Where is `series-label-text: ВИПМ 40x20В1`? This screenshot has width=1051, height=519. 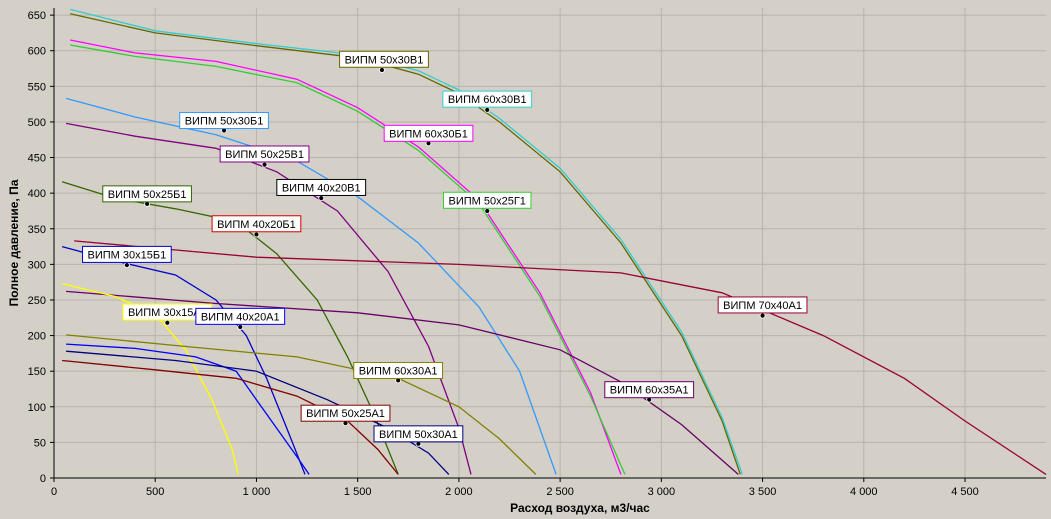 series-label-text: ВИПМ 40x20В1 is located at coordinates (321, 188).